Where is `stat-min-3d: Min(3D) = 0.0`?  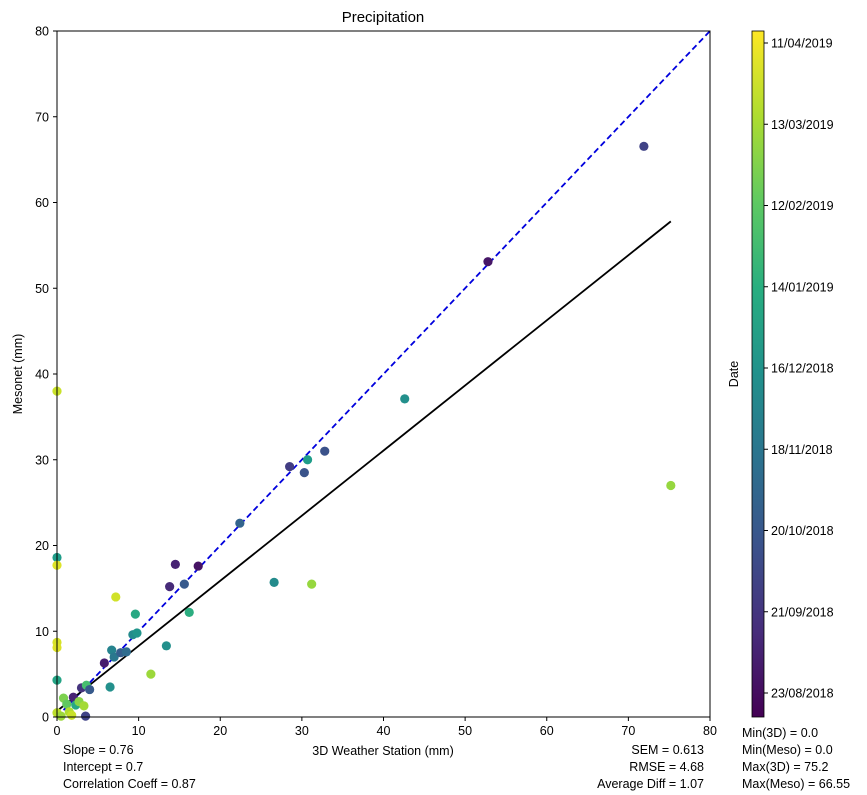
stat-min-3d: Min(3D) = 0.0 is located at coordinates (780, 733).